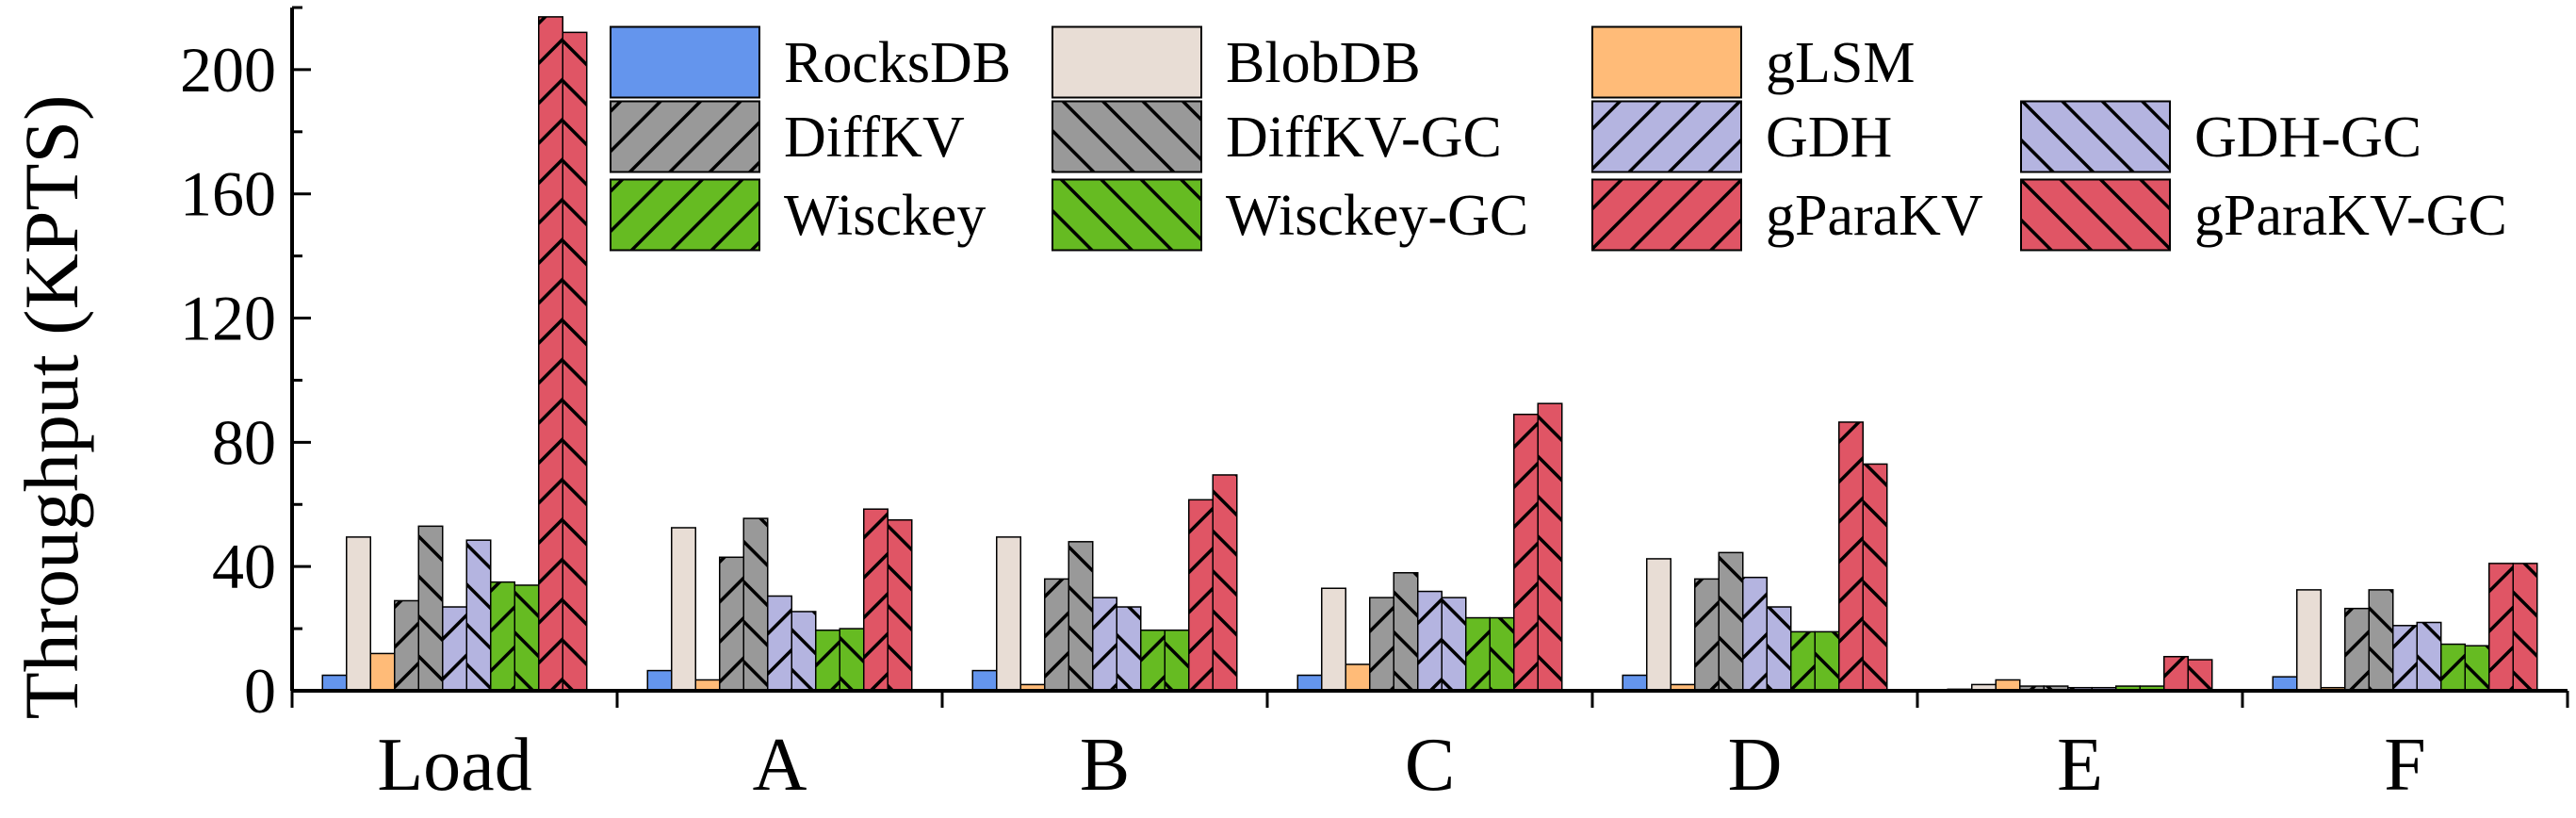  Describe the element at coordinates (2200, 675) in the screenshot. I see `bar-hatch-gparakv-gc-e` at that location.